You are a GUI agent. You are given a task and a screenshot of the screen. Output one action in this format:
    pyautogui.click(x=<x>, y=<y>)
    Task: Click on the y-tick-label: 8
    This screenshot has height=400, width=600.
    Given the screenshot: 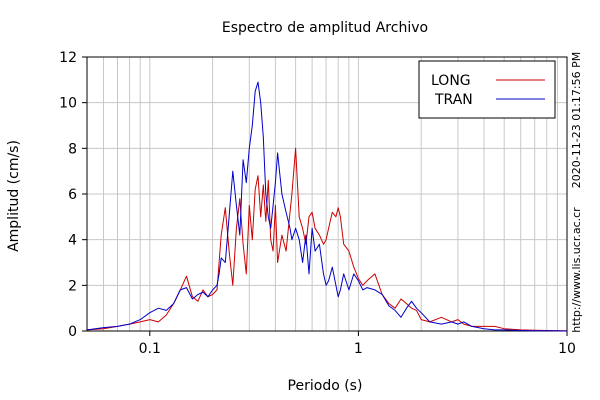 What is the action you would take?
    pyautogui.click(x=72, y=149)
    